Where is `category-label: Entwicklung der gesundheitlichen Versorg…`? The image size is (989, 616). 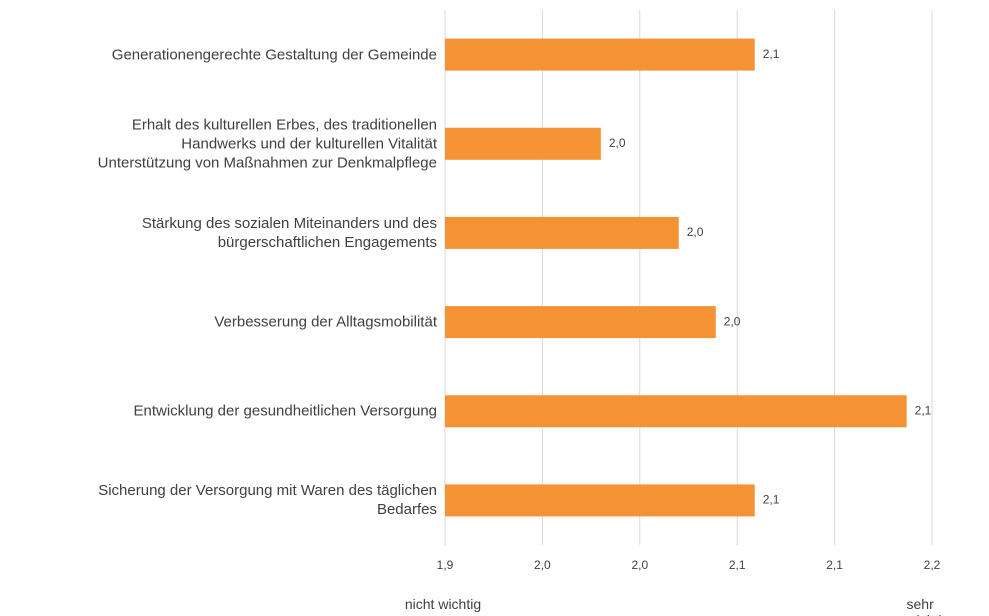
category-label: Entwicklung der gesundheitlichen Versorg… is located at coordinates (285, 411).